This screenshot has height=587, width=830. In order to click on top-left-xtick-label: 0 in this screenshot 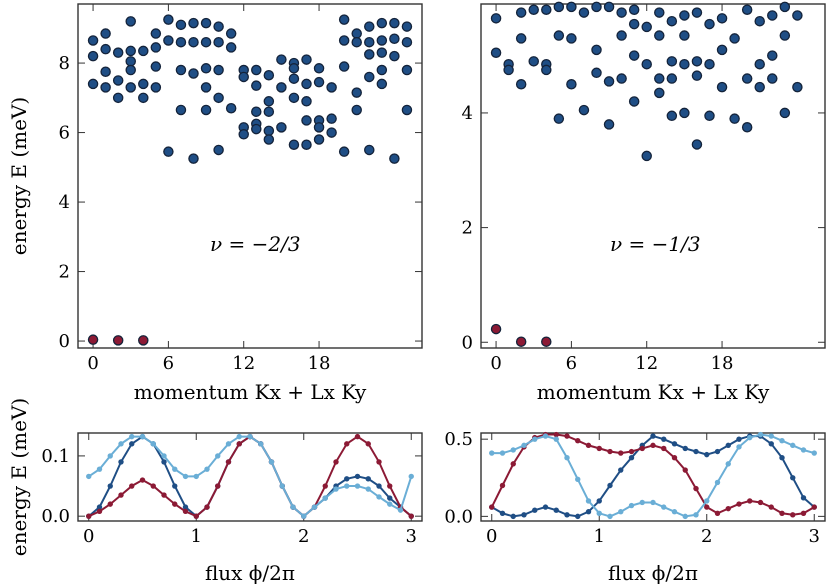, I will do `click(92, 363)`.